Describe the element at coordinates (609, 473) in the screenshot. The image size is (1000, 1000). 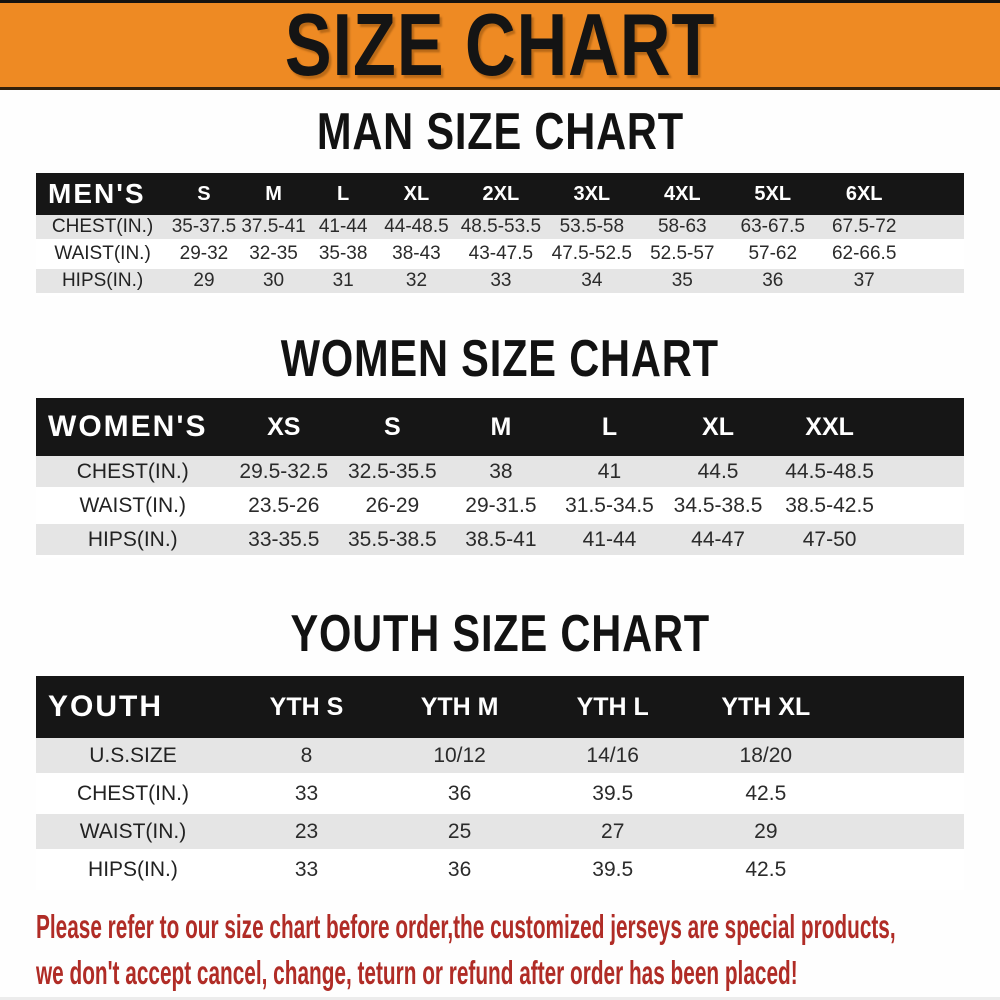
I see `size-value-cell: 41` at that location.